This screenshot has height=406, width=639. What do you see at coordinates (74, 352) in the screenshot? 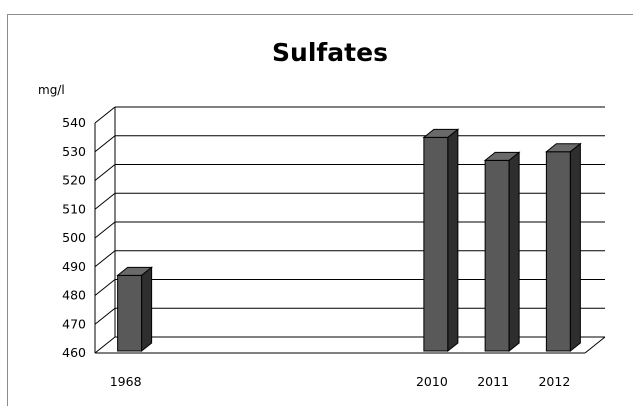
I see `y-tick-label: 460` at bounding box center [74, 352].